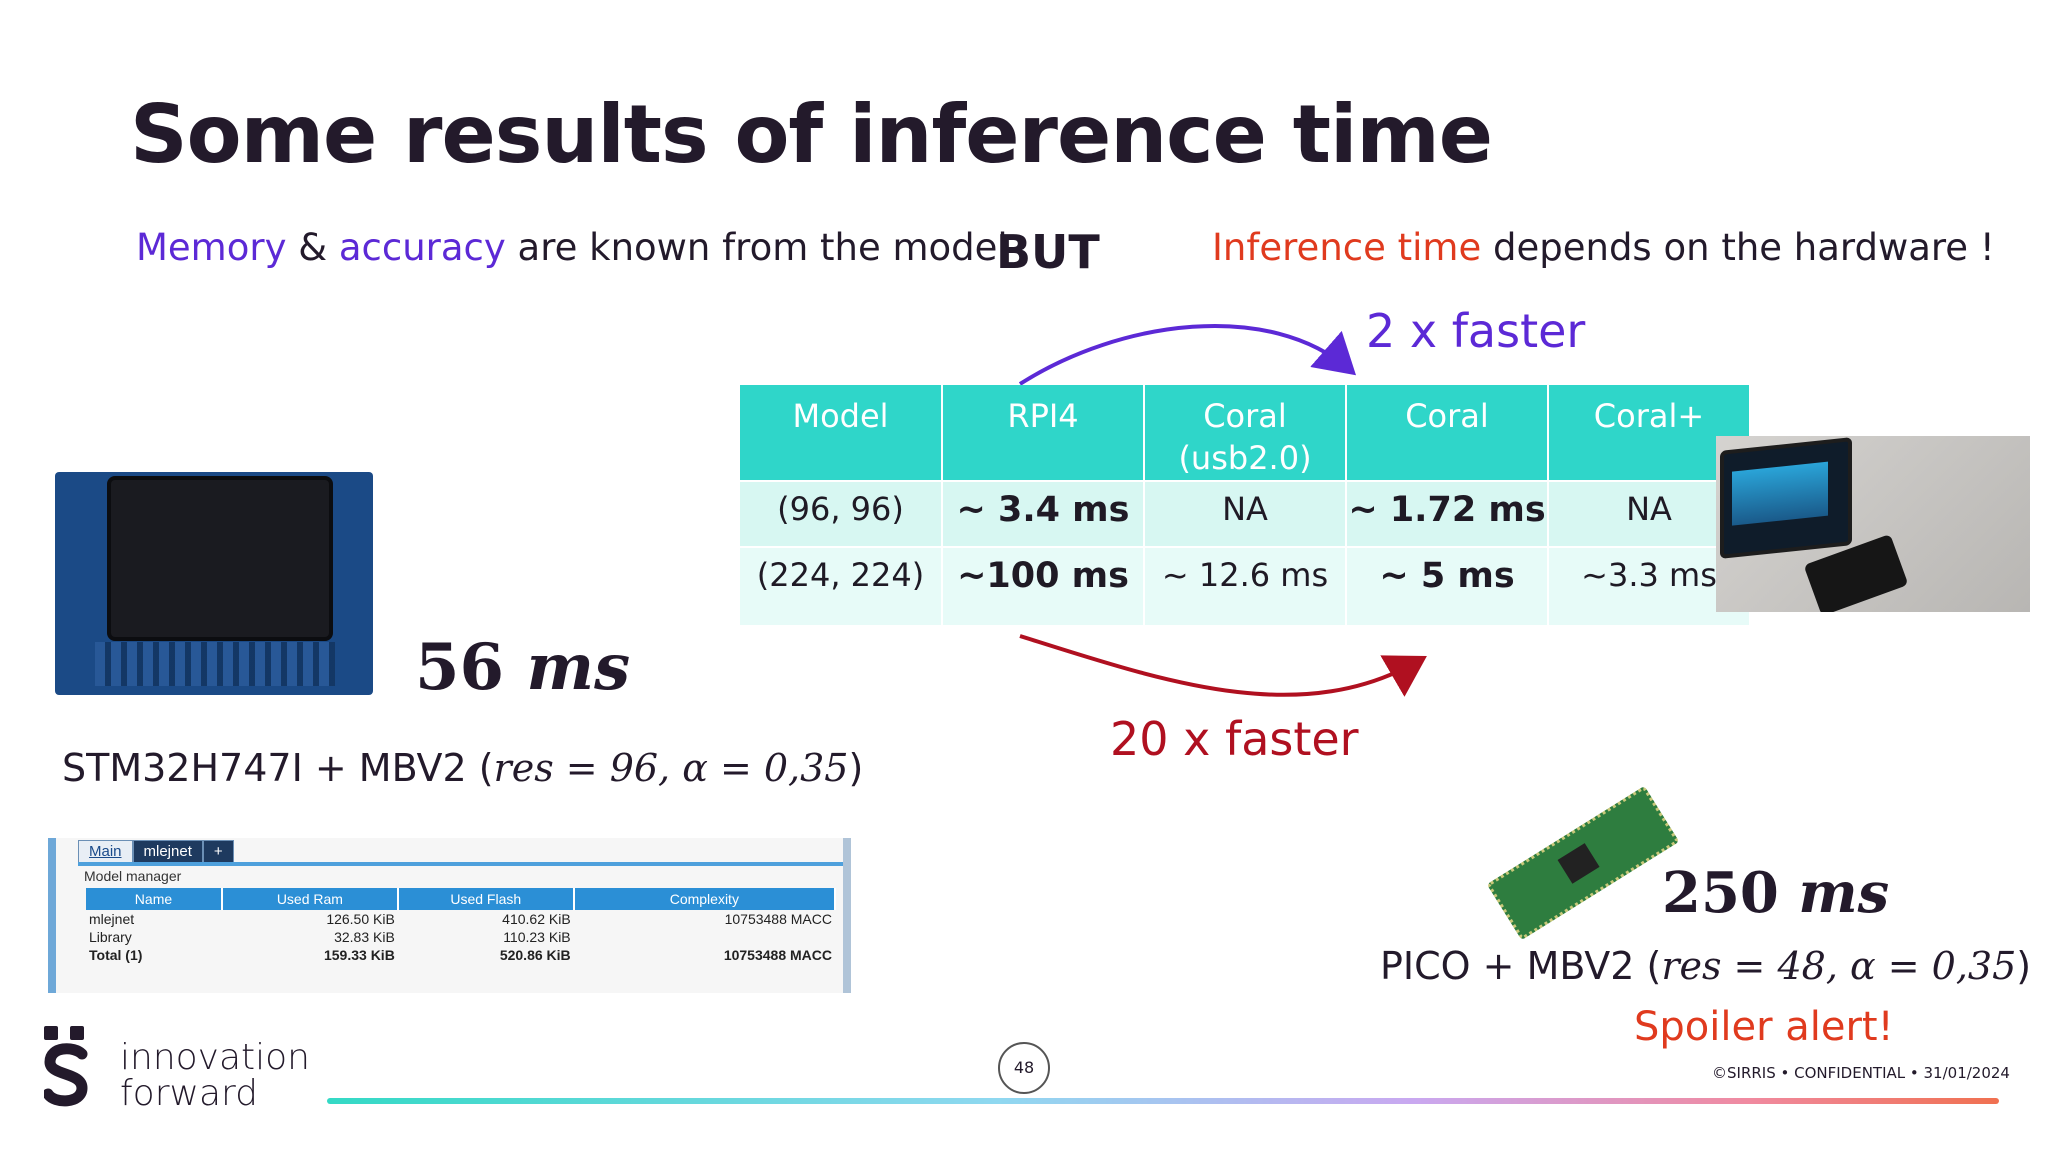 The width and height of the screenshot is (2048, 1152). I want to click on cell-complexity, so click(704, 937).